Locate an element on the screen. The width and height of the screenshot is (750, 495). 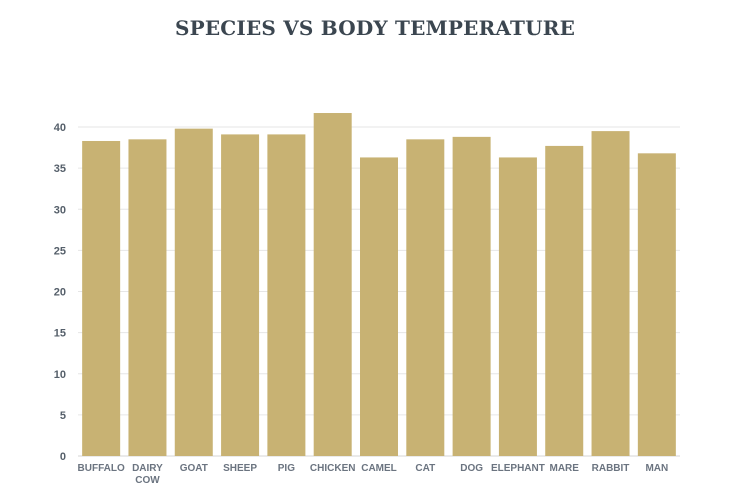
x-category-label: CAMEL is located at coordinates (379, 468).